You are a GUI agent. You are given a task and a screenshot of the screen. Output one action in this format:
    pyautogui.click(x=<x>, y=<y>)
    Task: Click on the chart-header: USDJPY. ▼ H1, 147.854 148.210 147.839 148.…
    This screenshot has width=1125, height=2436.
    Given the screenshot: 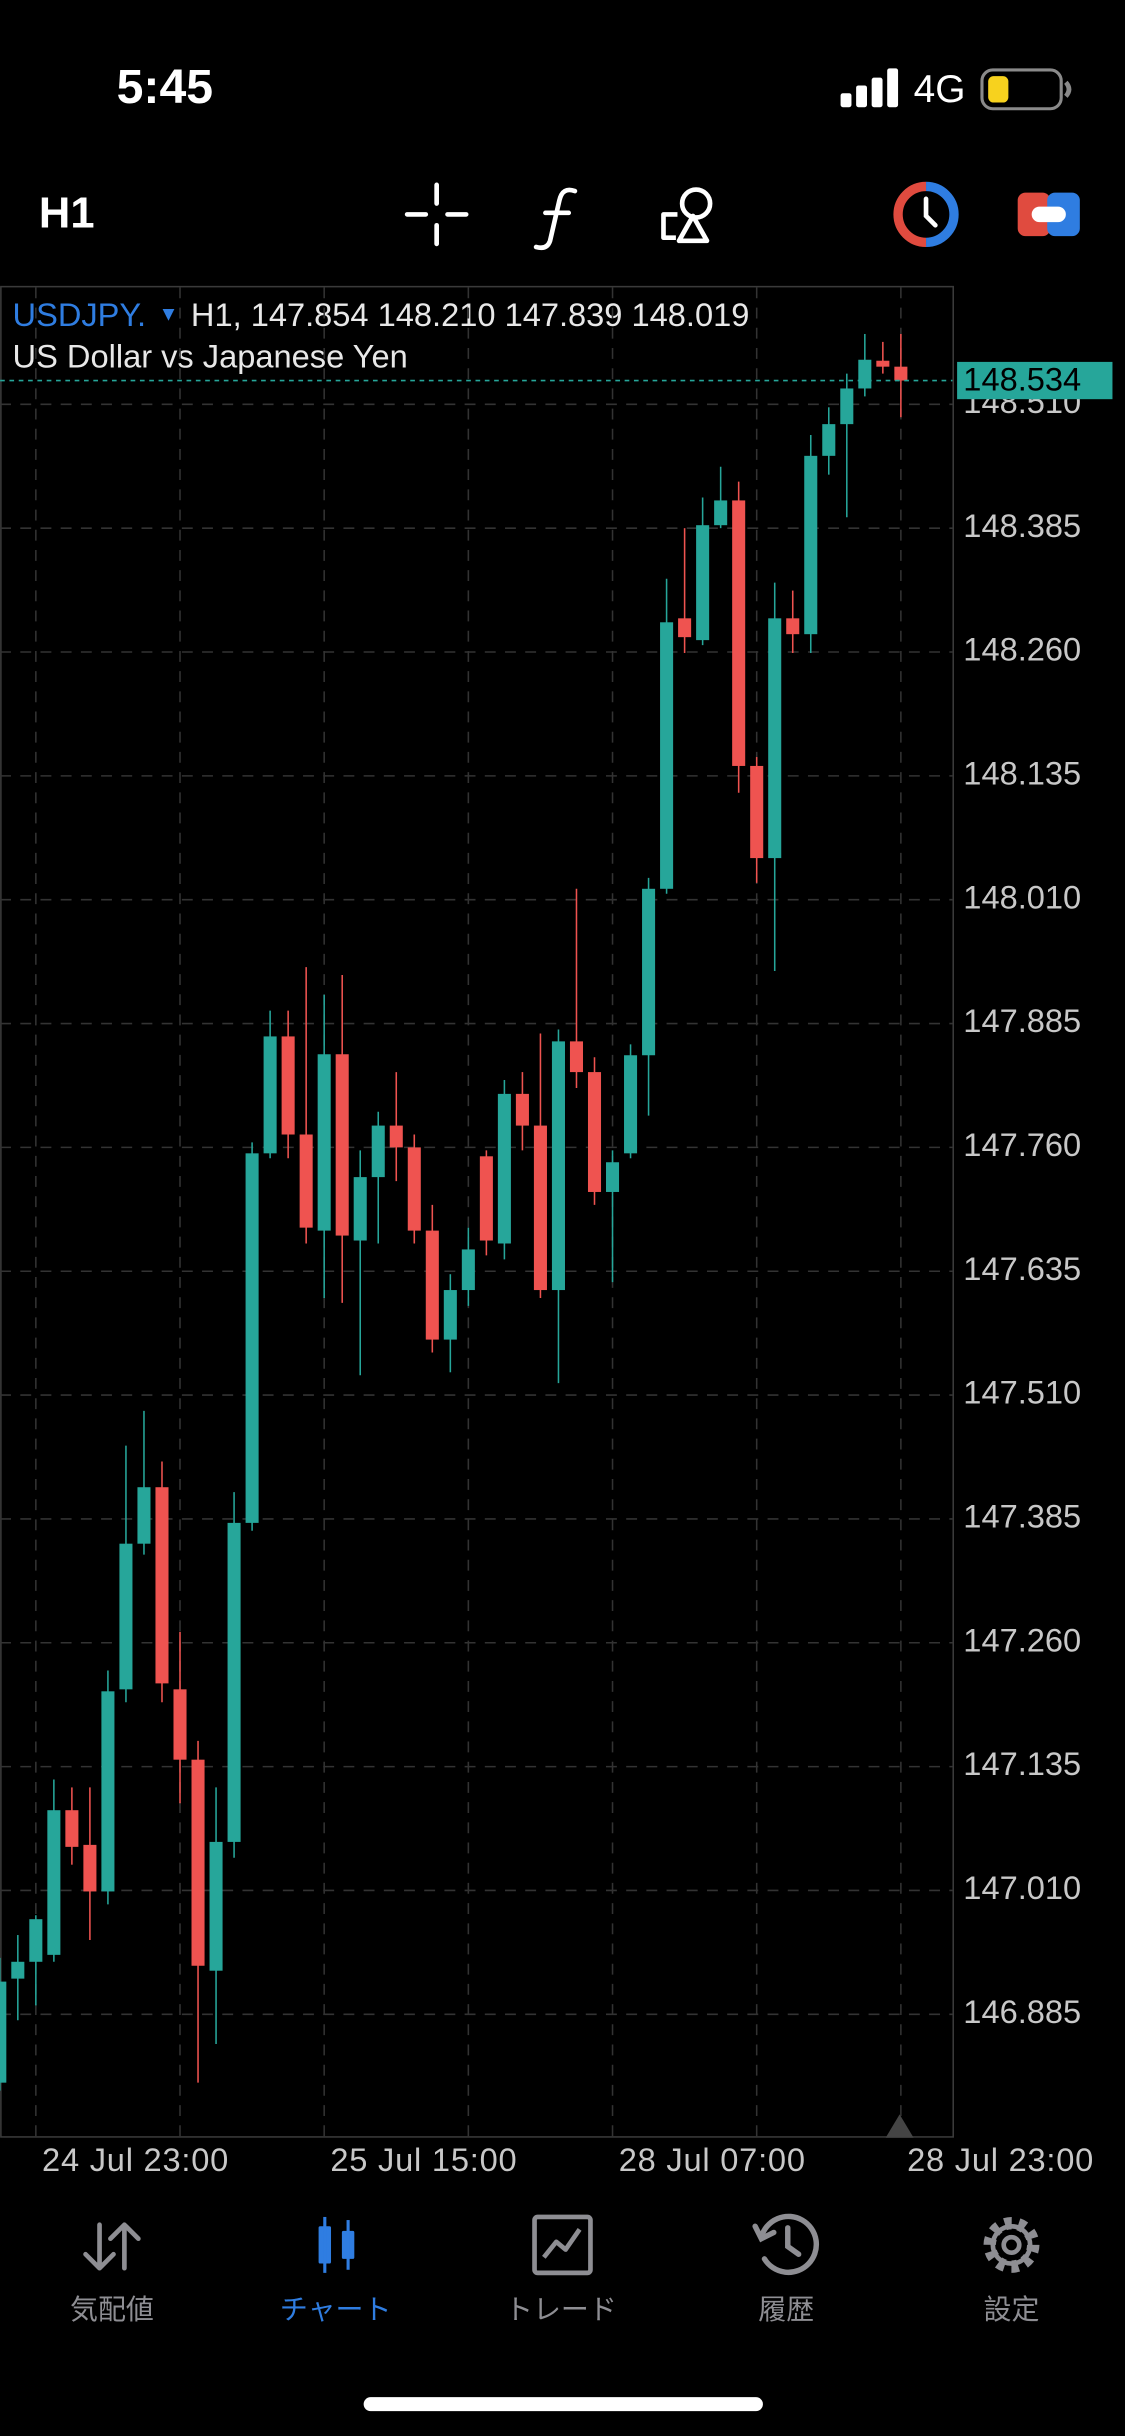 What is the action you would take?
    pyautogui.click(x=381, y=314)
    